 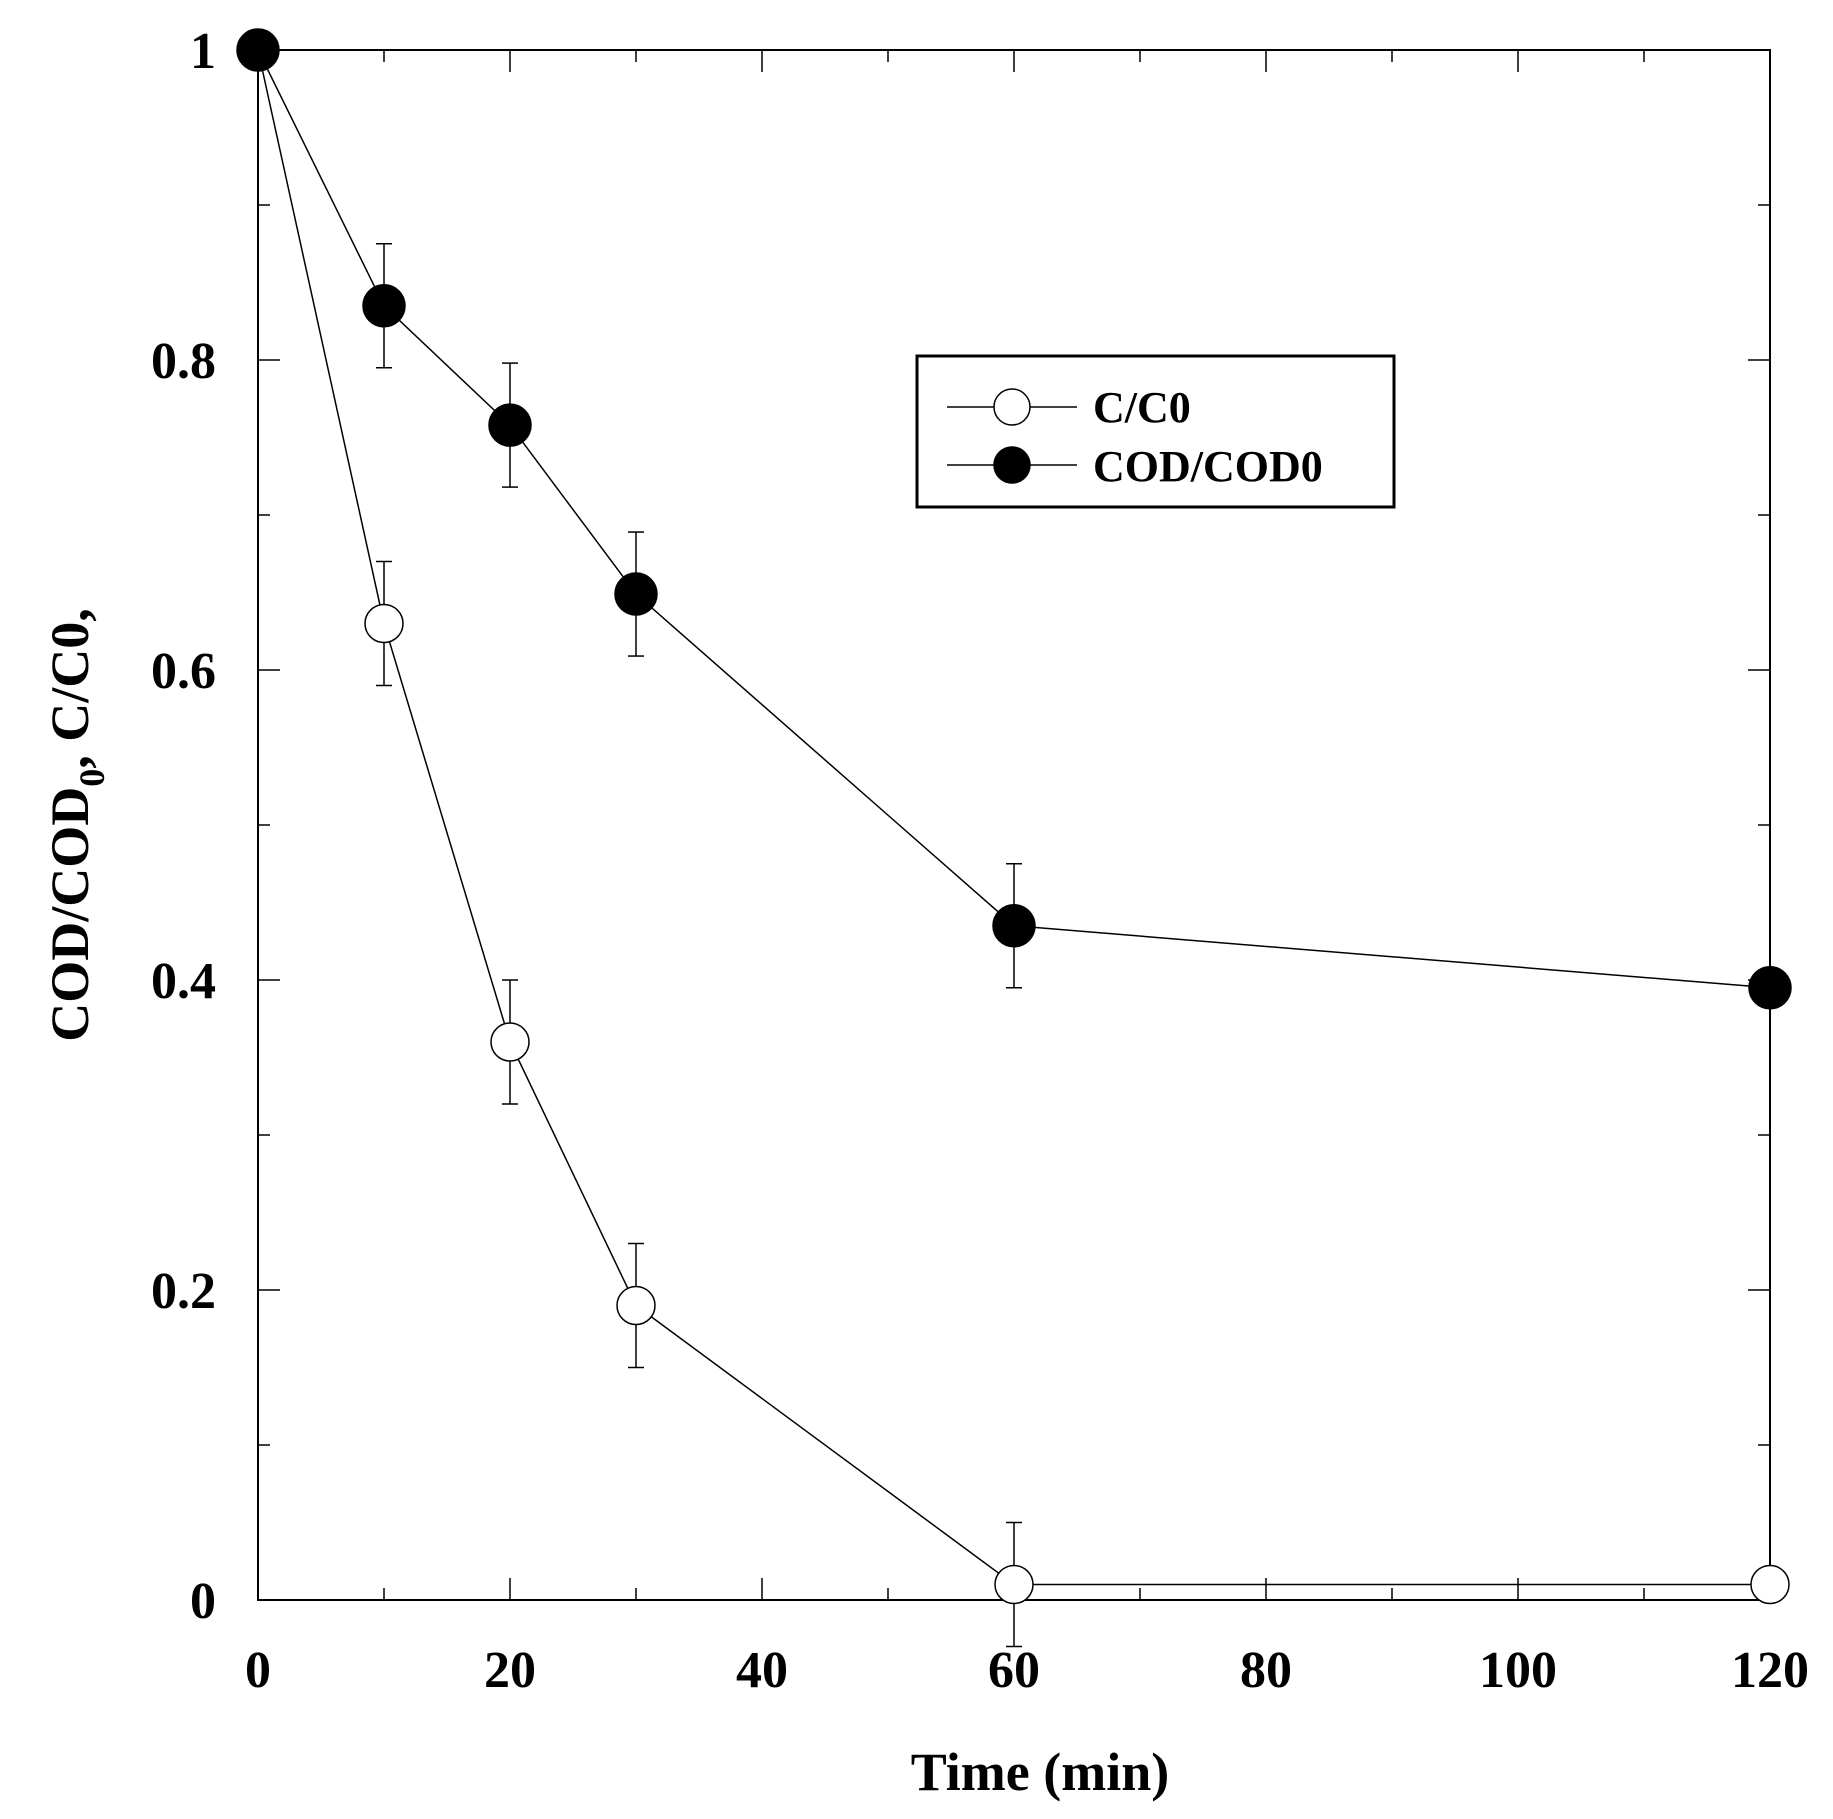 What do you see at coordinates (203, 1601) in the screenshot?
I see `y-tick-label: 0` at bounding box center [203, 1601].